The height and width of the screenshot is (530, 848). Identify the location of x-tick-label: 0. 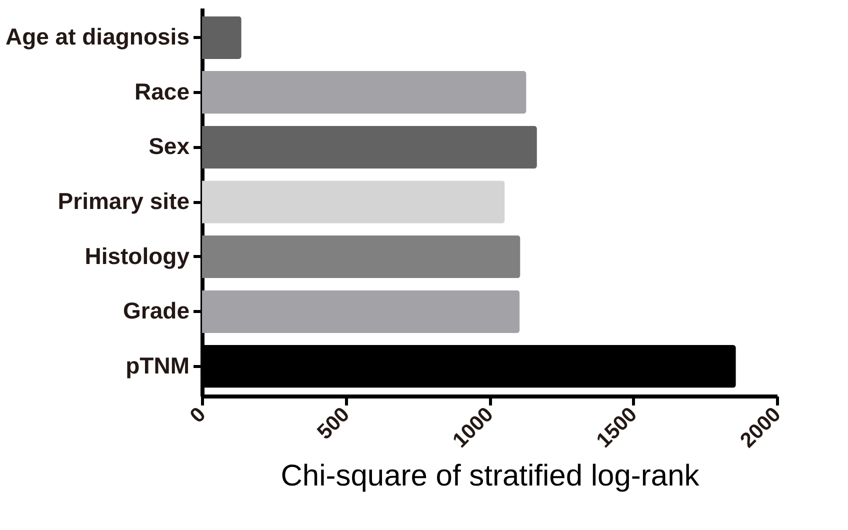
(198, 415).